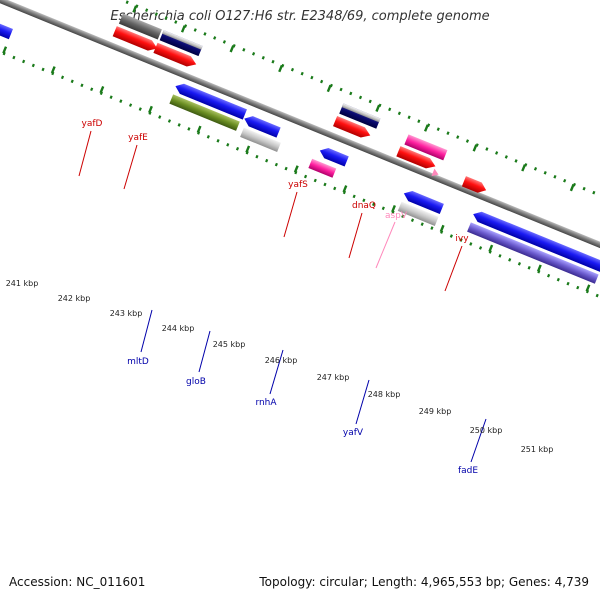 The width and height of the screenshot is (600, 600). Describe the element at coordinates (435, 411) in the screenshot. I see `kbp-label: 249 kbp` at that location.